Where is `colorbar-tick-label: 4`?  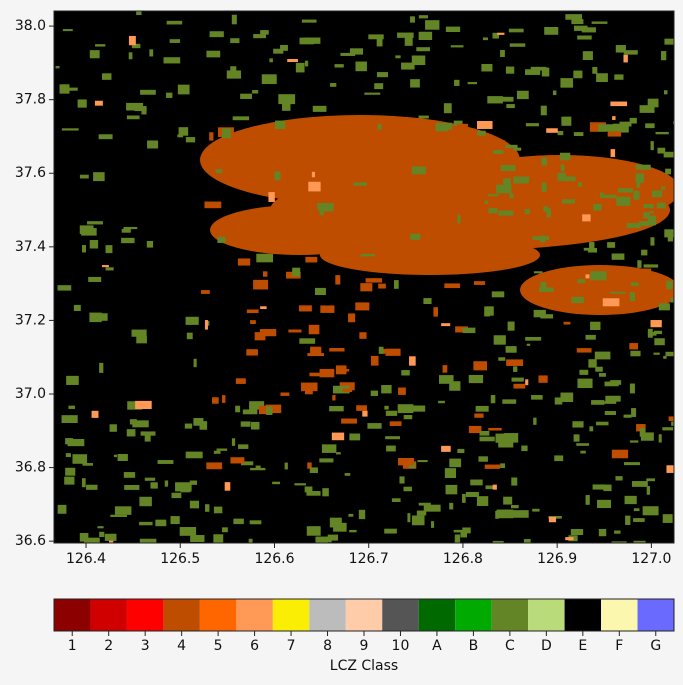
colorbar-tick-label: 4 is located at coordinates (181, 646).